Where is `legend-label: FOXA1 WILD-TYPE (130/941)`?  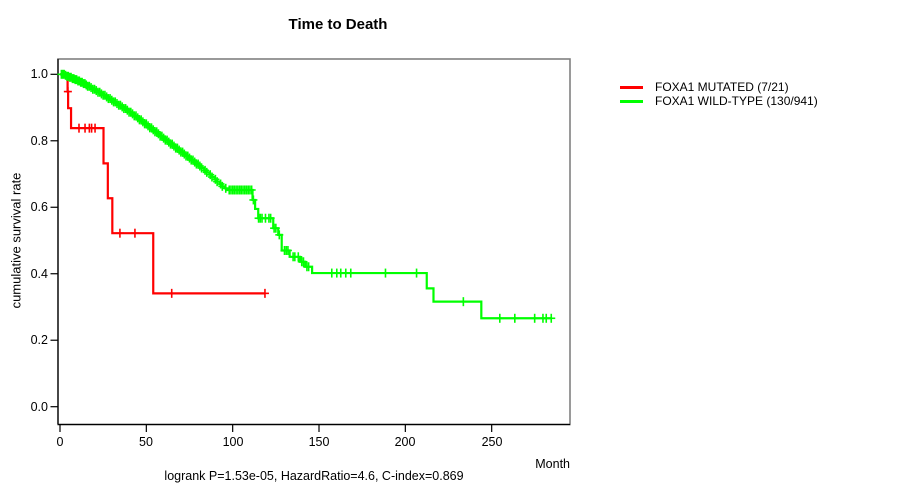
legend-label: FOXA1 WILD-TYPE (130/941) is located at coordinates (736, 101).